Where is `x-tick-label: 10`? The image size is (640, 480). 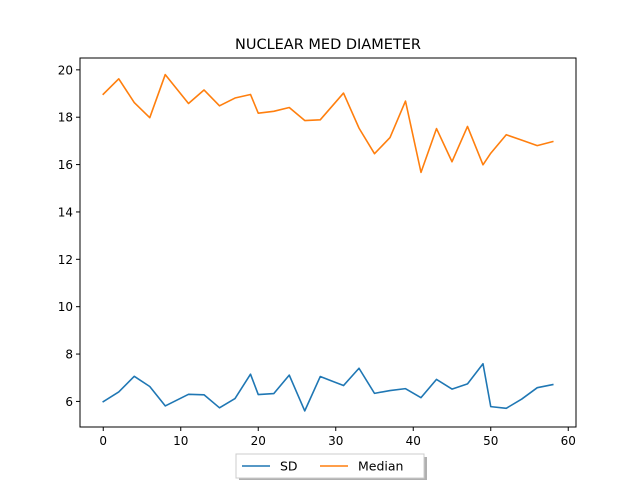
x-tick-label: 10 is located at coordinates (180, 441).